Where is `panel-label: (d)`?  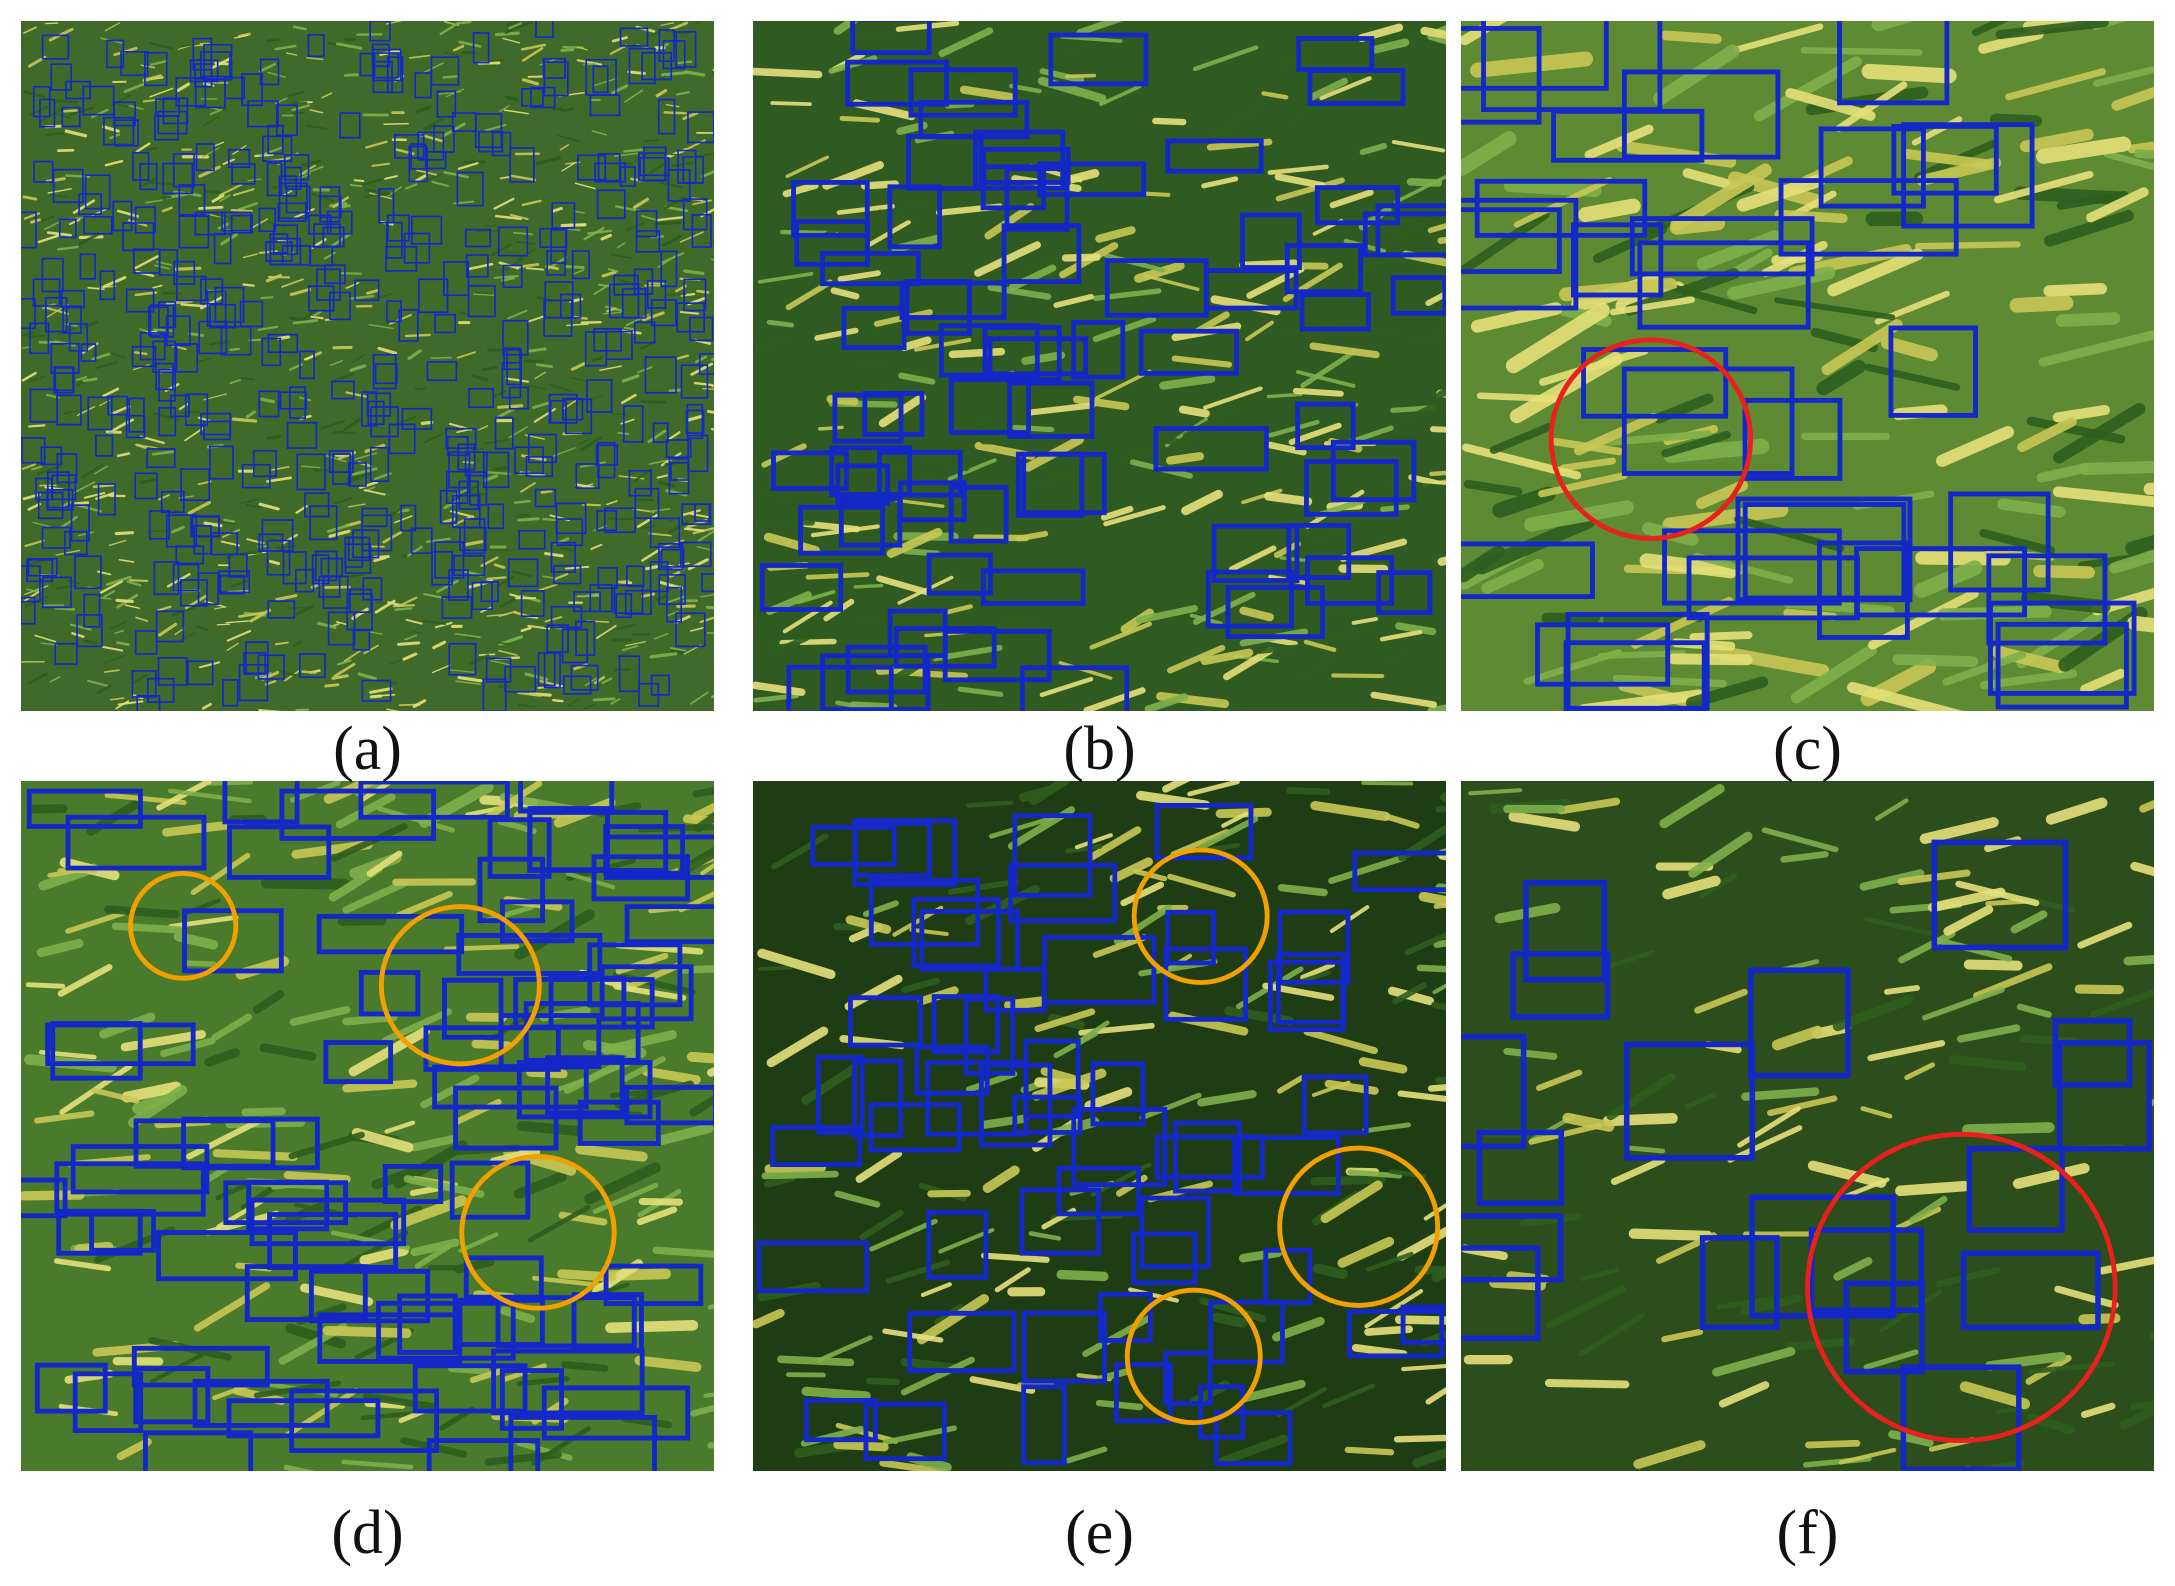
panel-label: (d) is located at coordinates (367, 1533).